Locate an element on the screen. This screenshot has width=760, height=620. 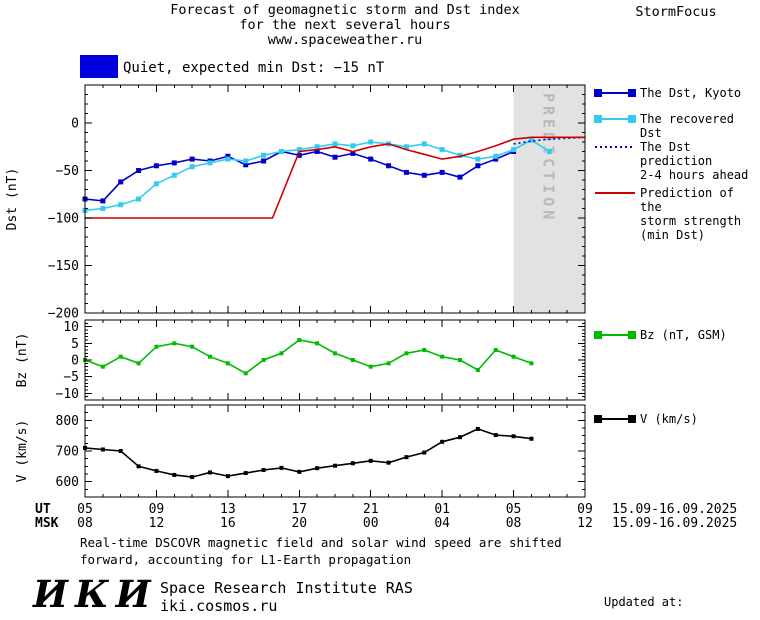
legend-v: V (km/s) is located at coordinates (646, 419).